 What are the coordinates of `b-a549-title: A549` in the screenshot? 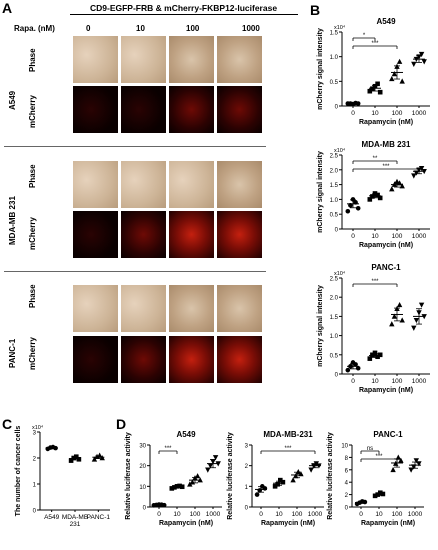 It's located at (386, 21).